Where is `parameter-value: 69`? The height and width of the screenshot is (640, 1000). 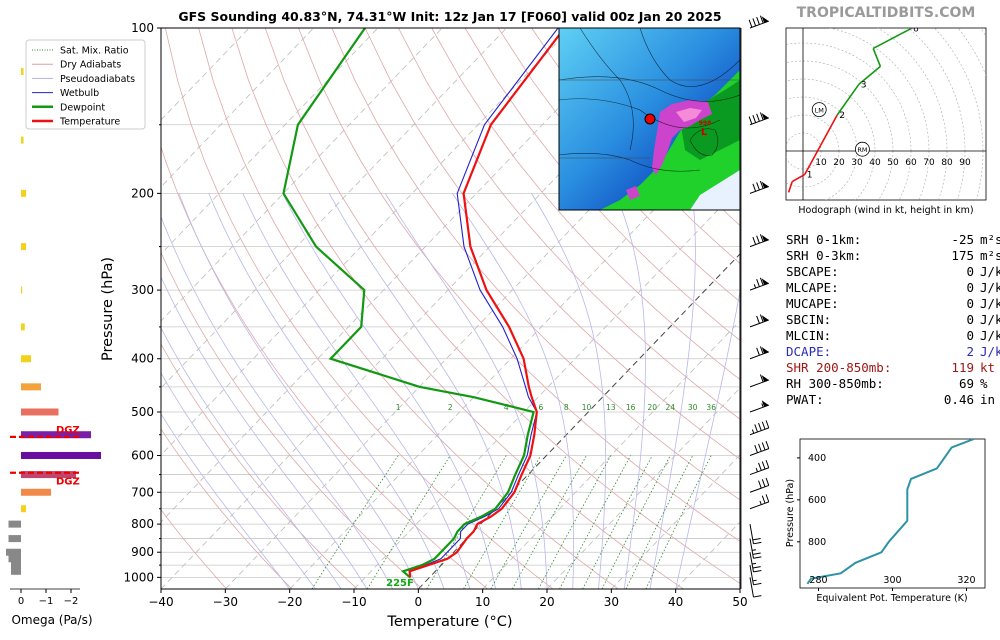
parameter-value: 69 is located at coordinates (939, 384).